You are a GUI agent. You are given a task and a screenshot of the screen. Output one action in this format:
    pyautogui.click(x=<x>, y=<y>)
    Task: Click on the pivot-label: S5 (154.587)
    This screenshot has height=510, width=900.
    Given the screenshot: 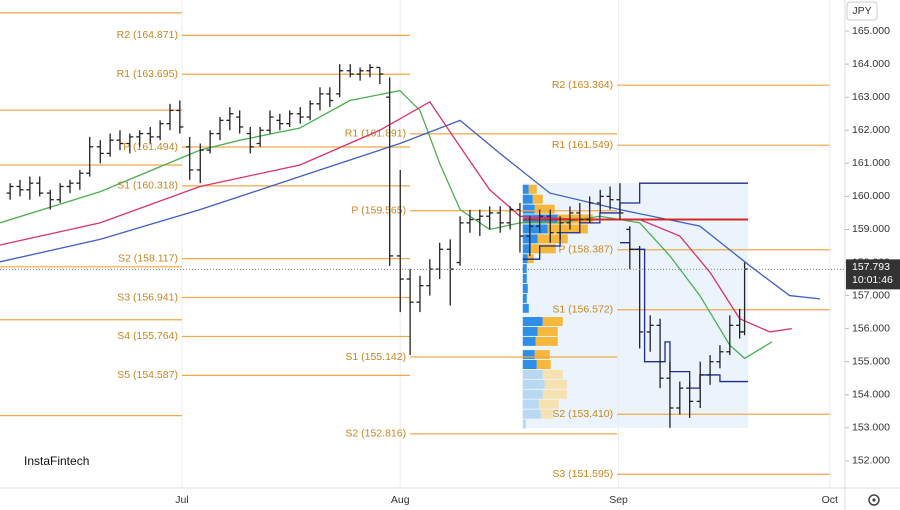 What is the action you would take?
    pyautogui.click(x=147, y=375)
    